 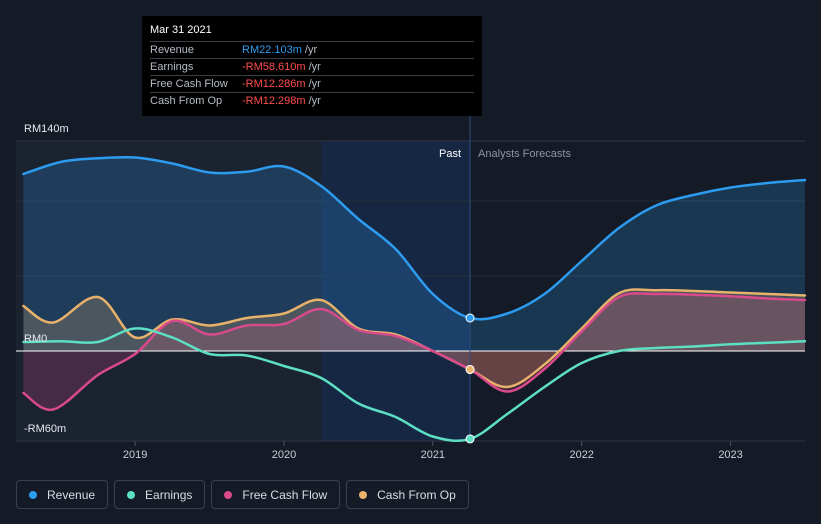 What do you see at coordinates (272, 50) in the screenshot?
I see `tooltip-value: RM22.103m` at bounding box center [272, 50].